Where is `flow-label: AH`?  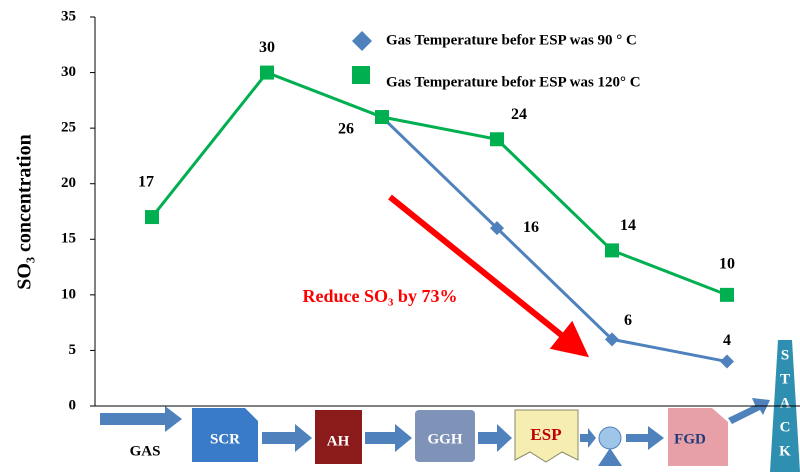 flow-label: AH is located at coordinates (338, 441).